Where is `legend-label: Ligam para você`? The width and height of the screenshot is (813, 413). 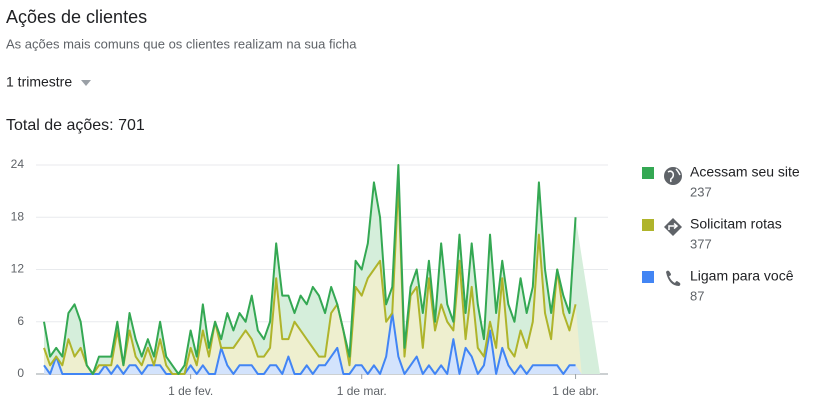
legend-label: Ligam para você is located at coordinates (742, 276).